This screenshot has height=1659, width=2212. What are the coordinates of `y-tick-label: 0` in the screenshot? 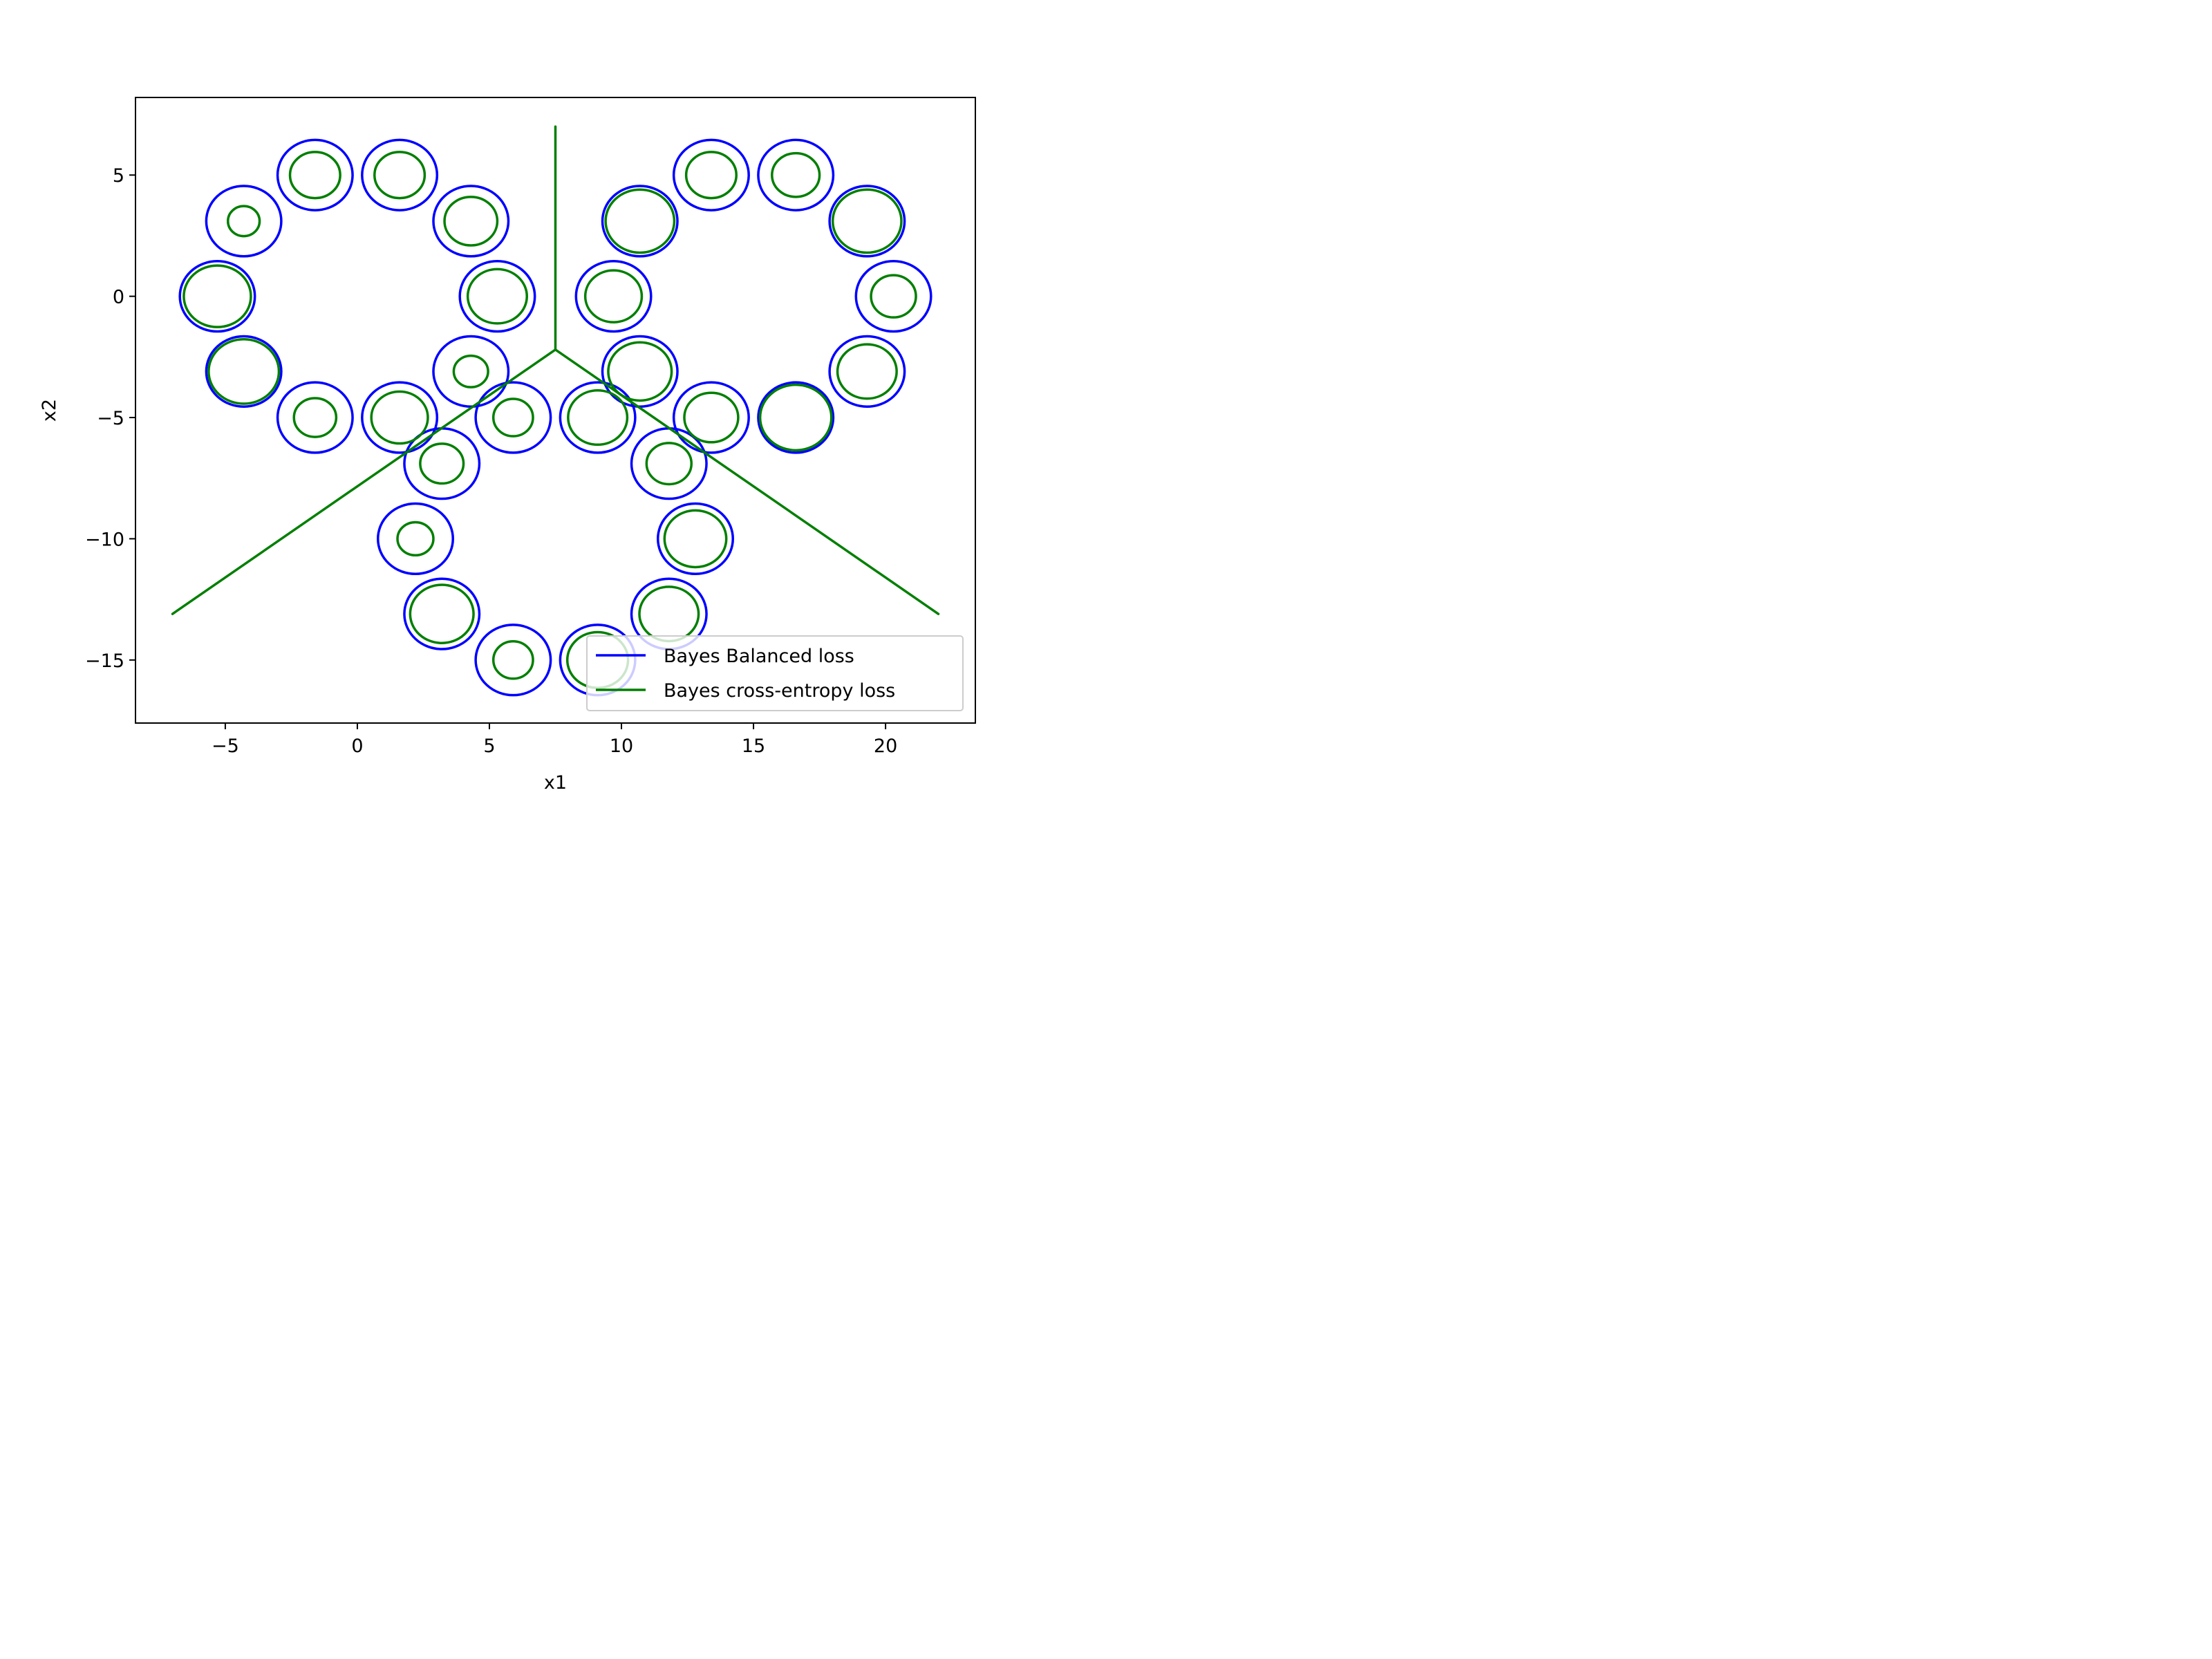 It's located at (118, 297).